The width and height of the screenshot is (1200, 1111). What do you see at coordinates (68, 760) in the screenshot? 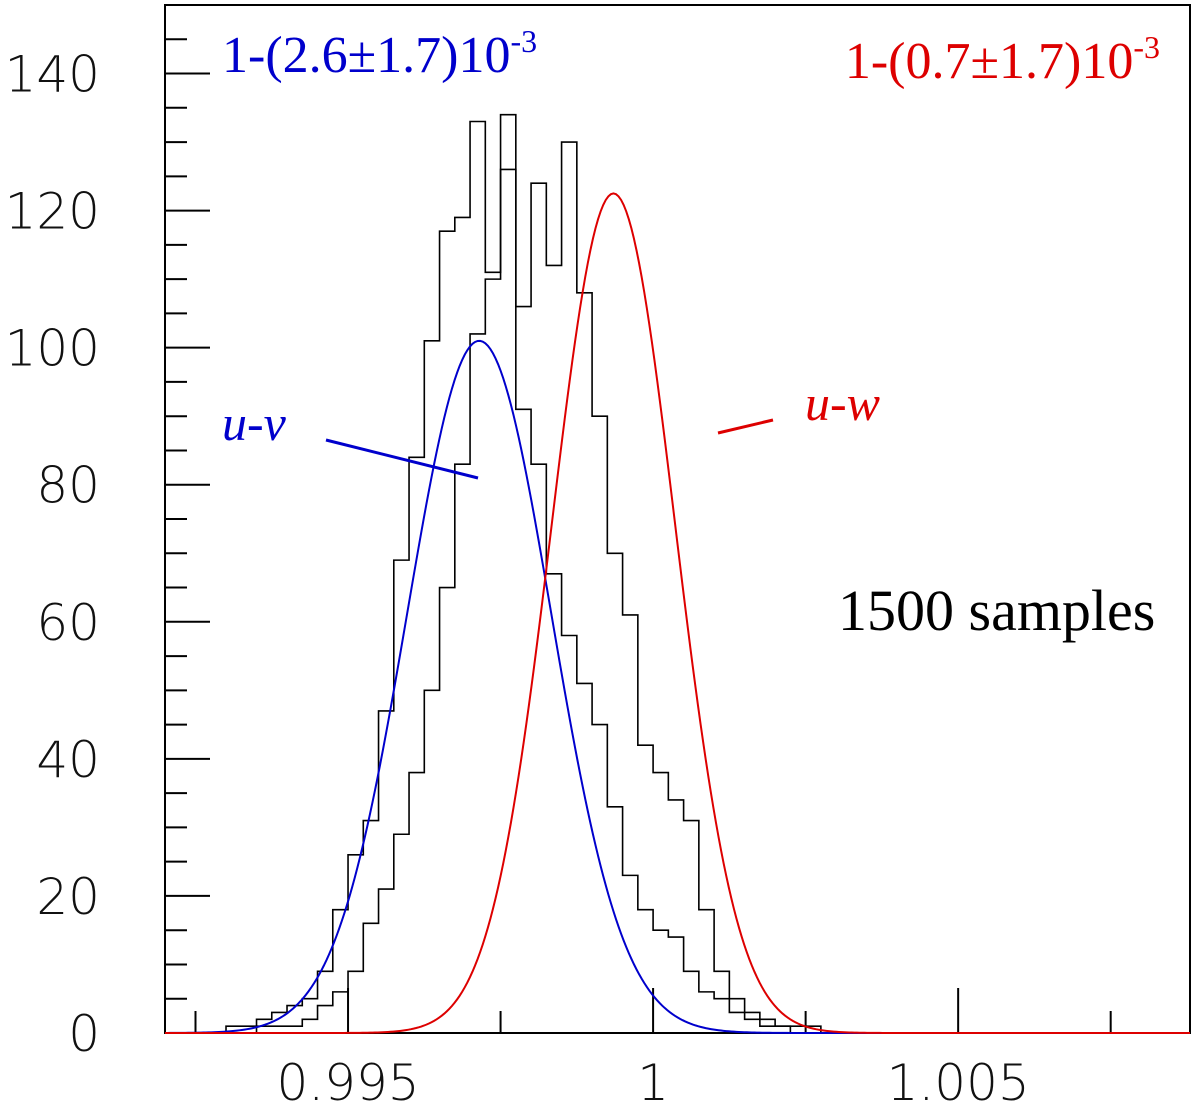
I see `y-tick-label: 40` at bounding box center [68, 760].